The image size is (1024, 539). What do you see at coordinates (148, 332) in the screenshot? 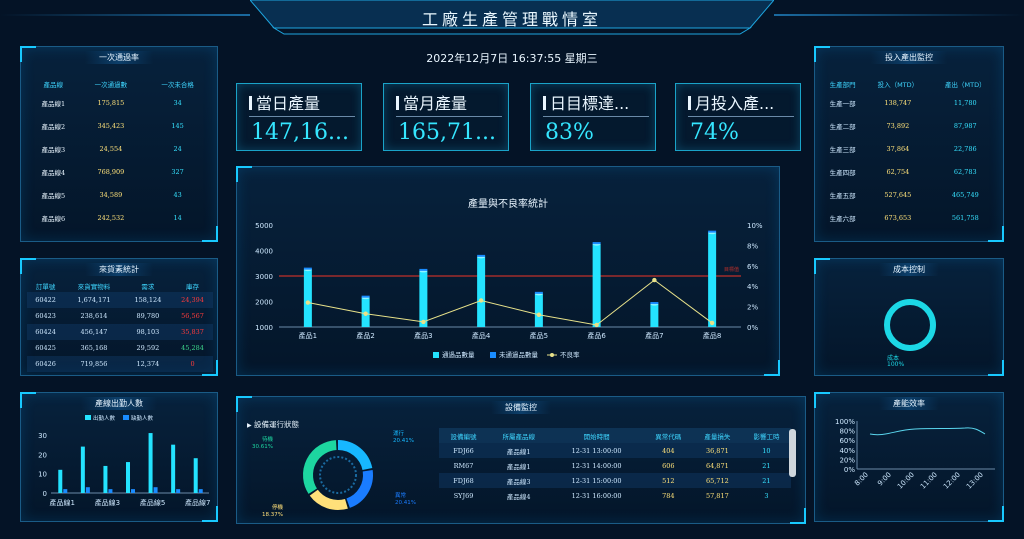
I see `table-cell: 98,103` at bounding box center [148, 332].